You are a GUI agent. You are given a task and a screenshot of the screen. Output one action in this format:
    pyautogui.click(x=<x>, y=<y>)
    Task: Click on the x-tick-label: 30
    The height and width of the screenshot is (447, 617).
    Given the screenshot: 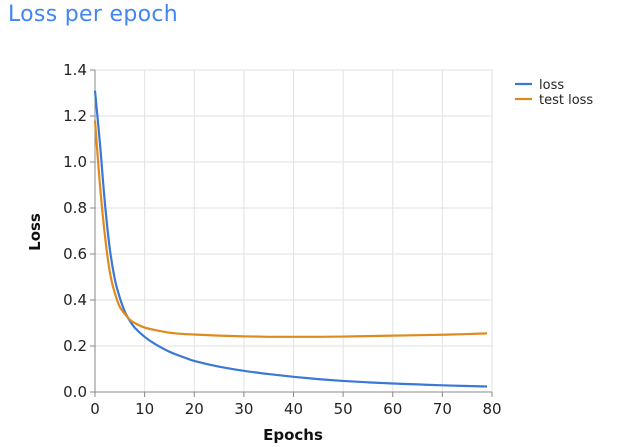 What is the action you would take?
    pyautogui.click(x=243, y=409)
    